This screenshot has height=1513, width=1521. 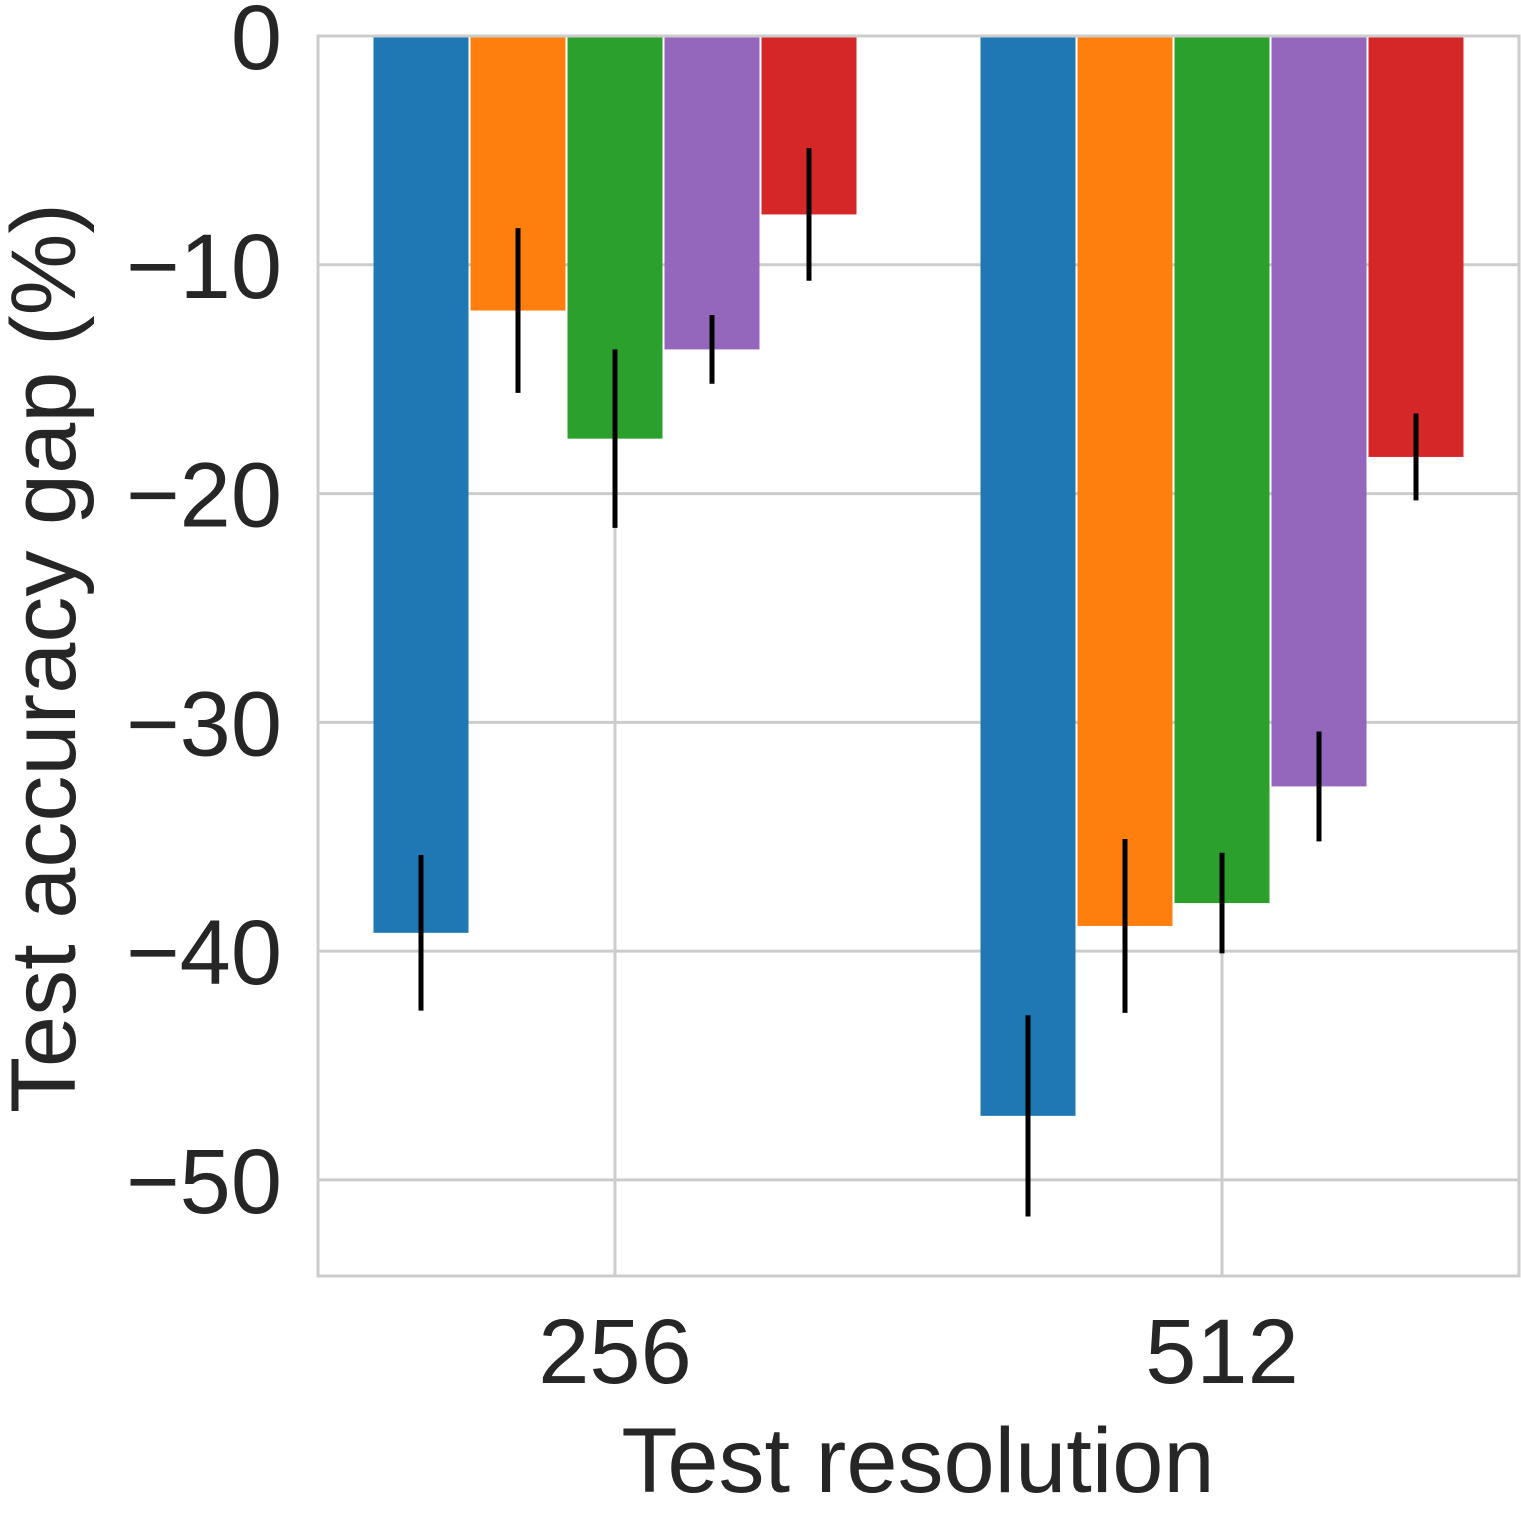 What do you see at coordinates (204, 267) in the screenshot?
I see `y-tick-label: −10` at bounding box center [204, 267].